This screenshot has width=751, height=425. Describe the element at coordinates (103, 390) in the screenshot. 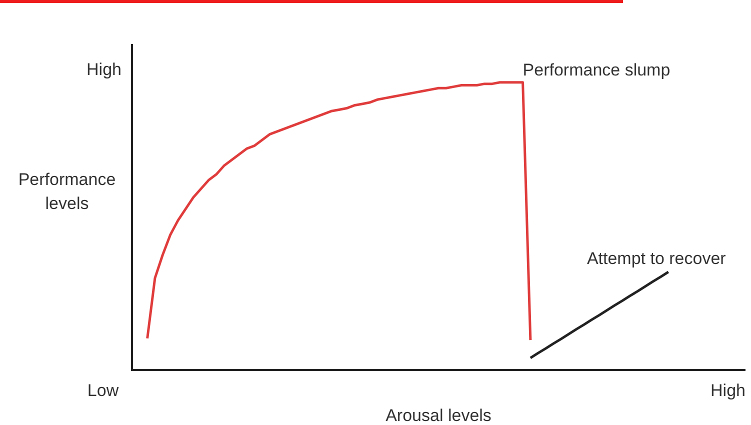

I see `text: Low` at that location.